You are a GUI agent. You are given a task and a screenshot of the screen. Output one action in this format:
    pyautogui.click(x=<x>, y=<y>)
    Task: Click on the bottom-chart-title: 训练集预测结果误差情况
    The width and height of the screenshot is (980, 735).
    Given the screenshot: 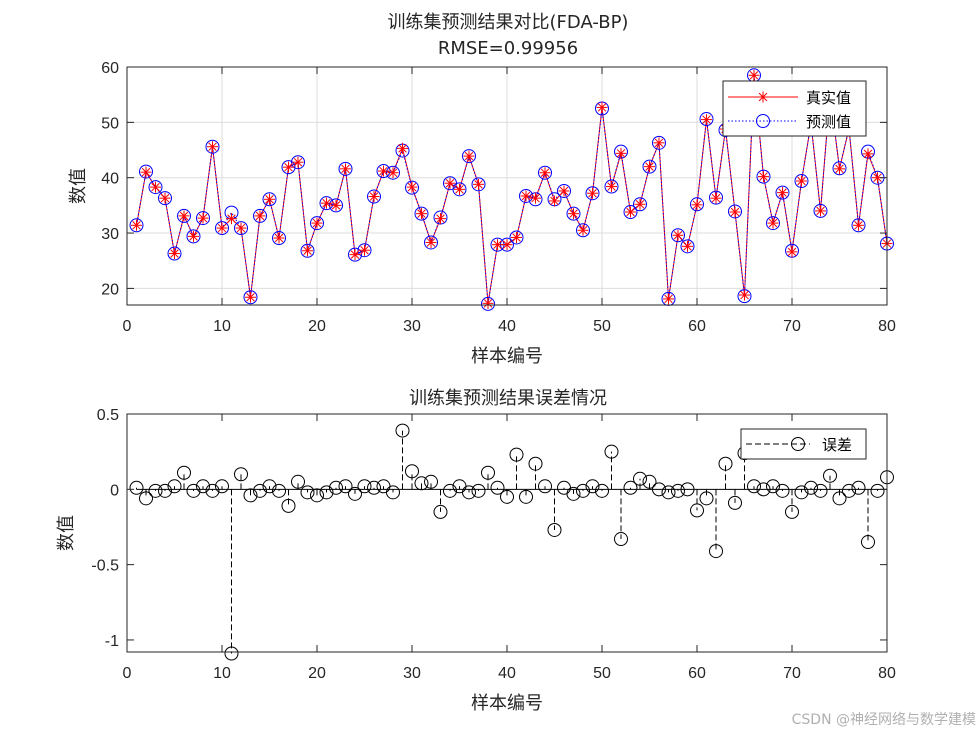 What is the action you would take?
    pyautogui.click(x=508, y=398)
    